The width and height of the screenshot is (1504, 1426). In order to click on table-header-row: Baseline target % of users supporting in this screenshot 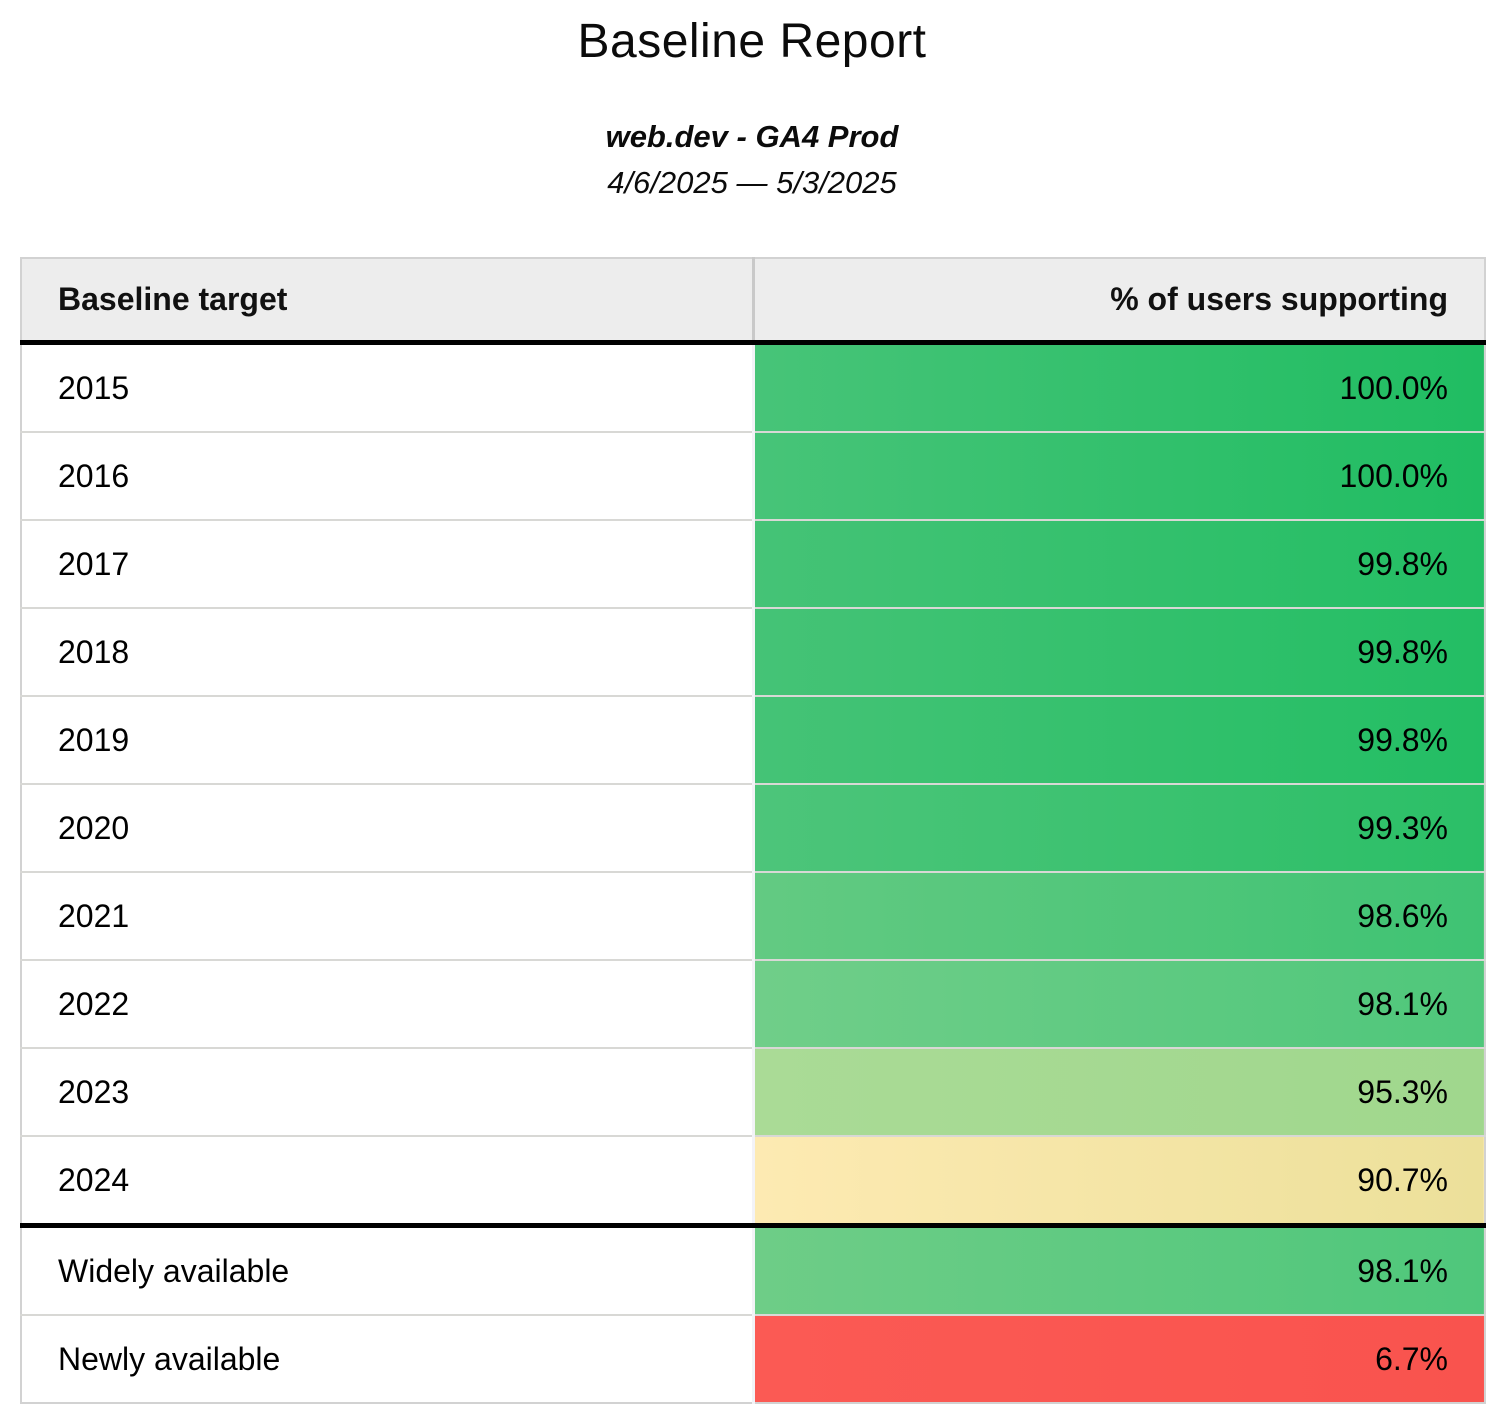, I will do `click(753, 301)`.